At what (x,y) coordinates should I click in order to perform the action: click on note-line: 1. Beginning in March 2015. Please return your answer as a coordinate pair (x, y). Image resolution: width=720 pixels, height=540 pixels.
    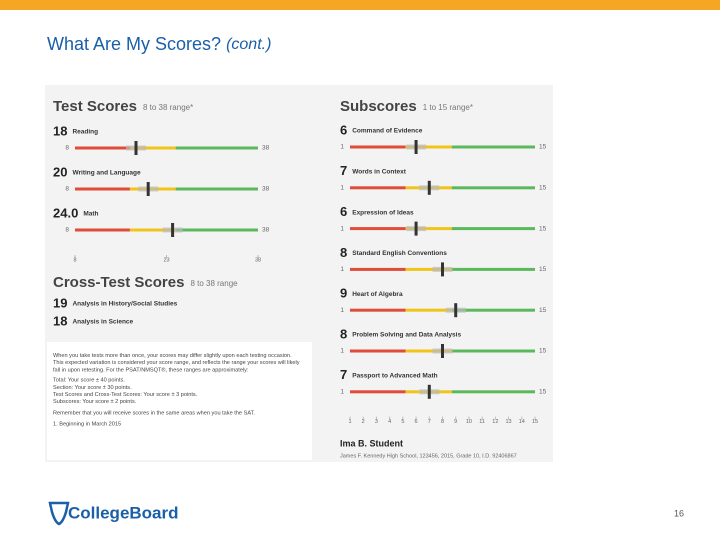
    Looking at the image, I should click on (87, 425).